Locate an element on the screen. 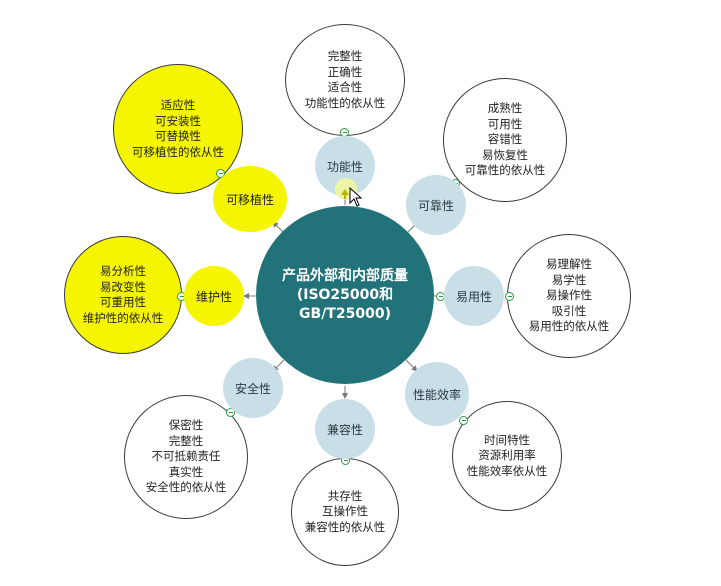 The width and height of the screenshot is (721, 586). detail-maintainability: 易分析性 易改变性 可重用性 维护性的依从性 is located at coordinates (123, 295).